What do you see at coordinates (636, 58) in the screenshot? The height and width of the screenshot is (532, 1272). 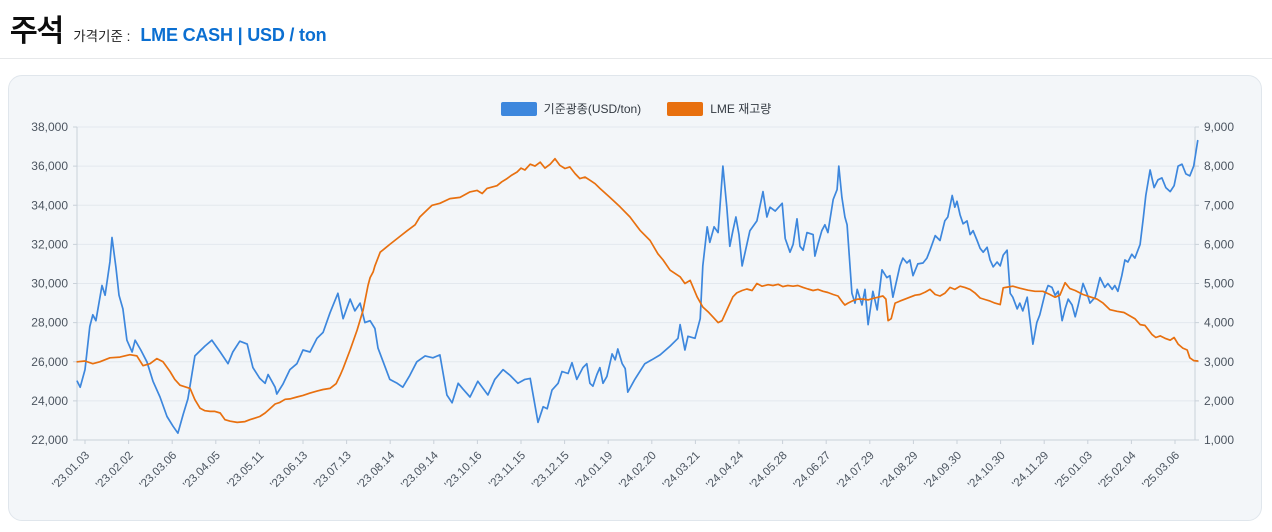 I see `header-divider` at bounding box center [636, 58].